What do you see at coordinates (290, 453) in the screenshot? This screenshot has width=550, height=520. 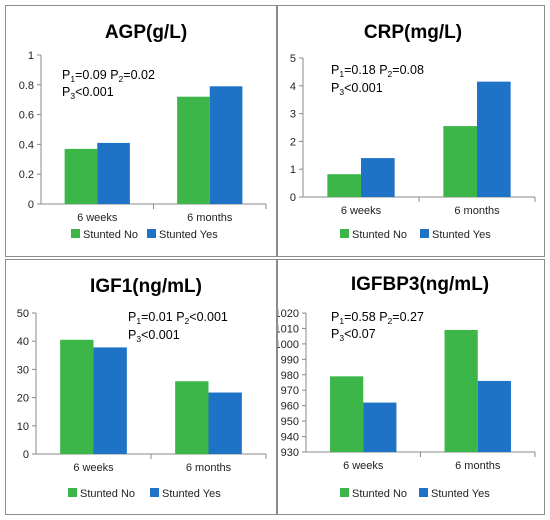 I see `y-tick-label: 930` at bounding box center [290, 453].